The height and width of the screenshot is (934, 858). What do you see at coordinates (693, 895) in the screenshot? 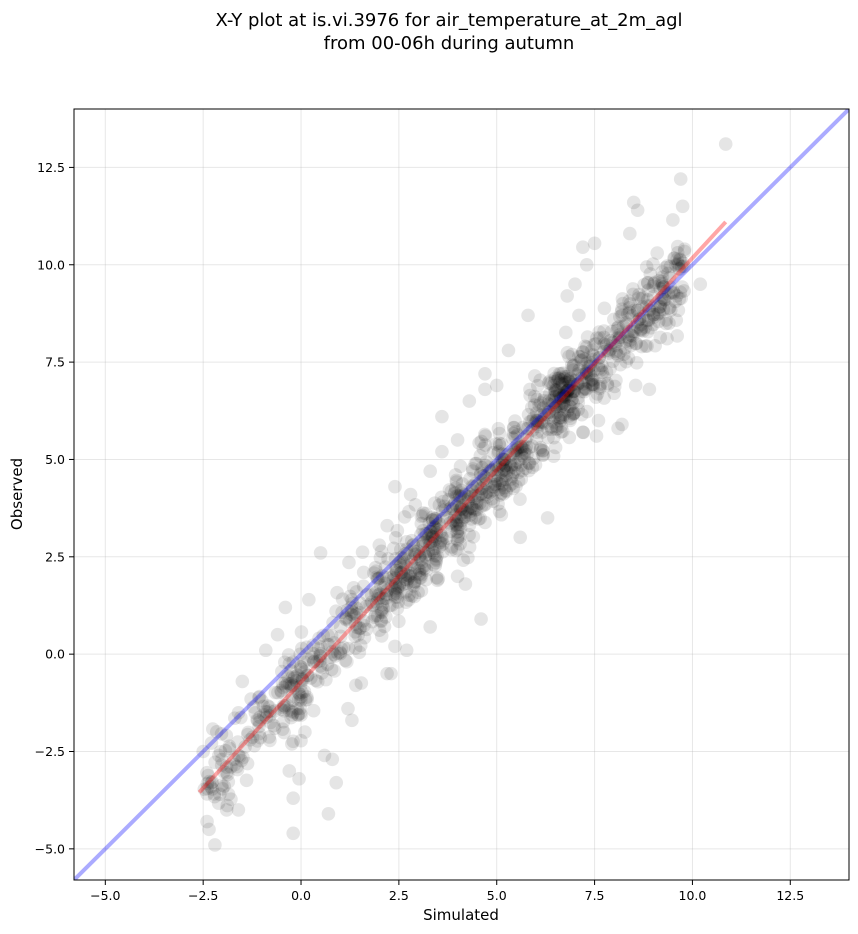
I see `x-tick-label: 10.0` at bounding box center [693, 895].